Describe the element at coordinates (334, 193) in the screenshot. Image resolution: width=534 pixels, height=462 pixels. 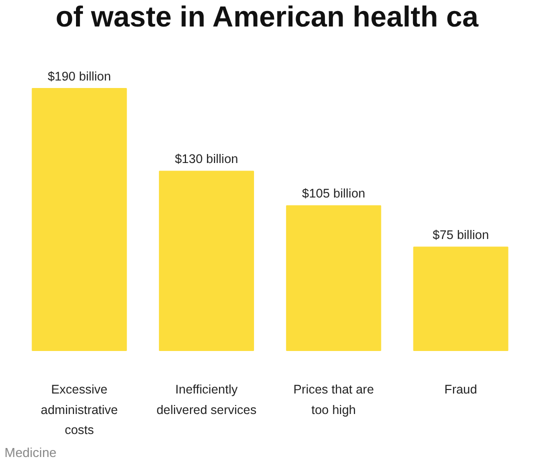
I see `data-label: $105 billion` at that location.